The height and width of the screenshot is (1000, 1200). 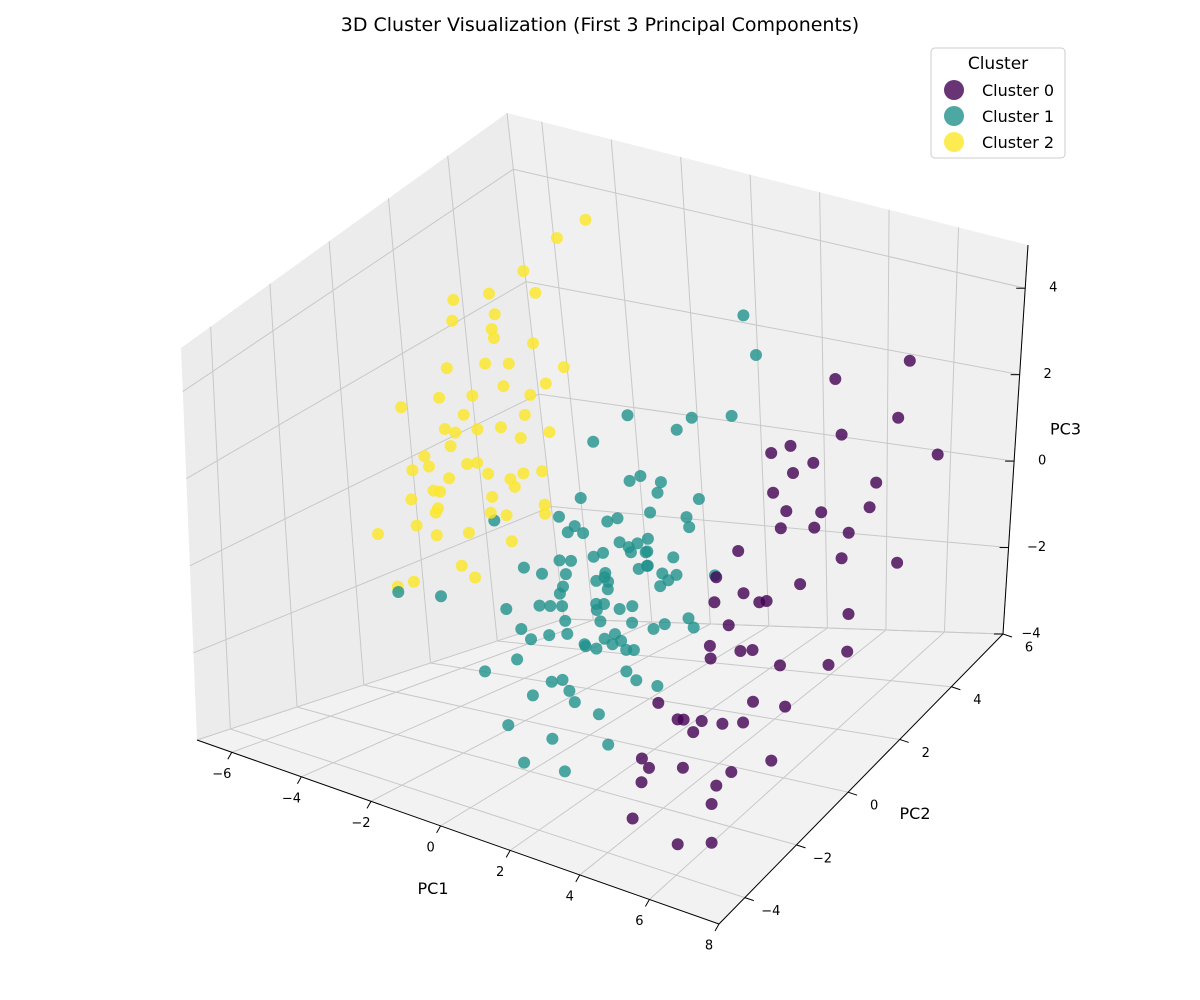 What do you see at coordinates (639, 921) in the screenshot?
I see `x-tick-label: 6` at bounding box center [639, 921].